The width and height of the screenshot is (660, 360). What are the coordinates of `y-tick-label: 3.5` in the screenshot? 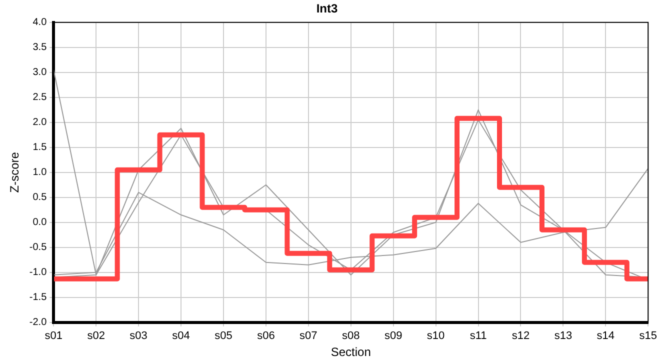 It's located at (40, 48).